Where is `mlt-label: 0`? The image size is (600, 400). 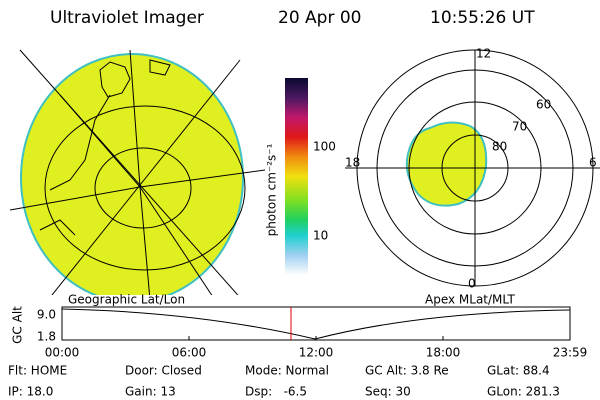 mlt-label: 0 is located at coordinates (472, 284).